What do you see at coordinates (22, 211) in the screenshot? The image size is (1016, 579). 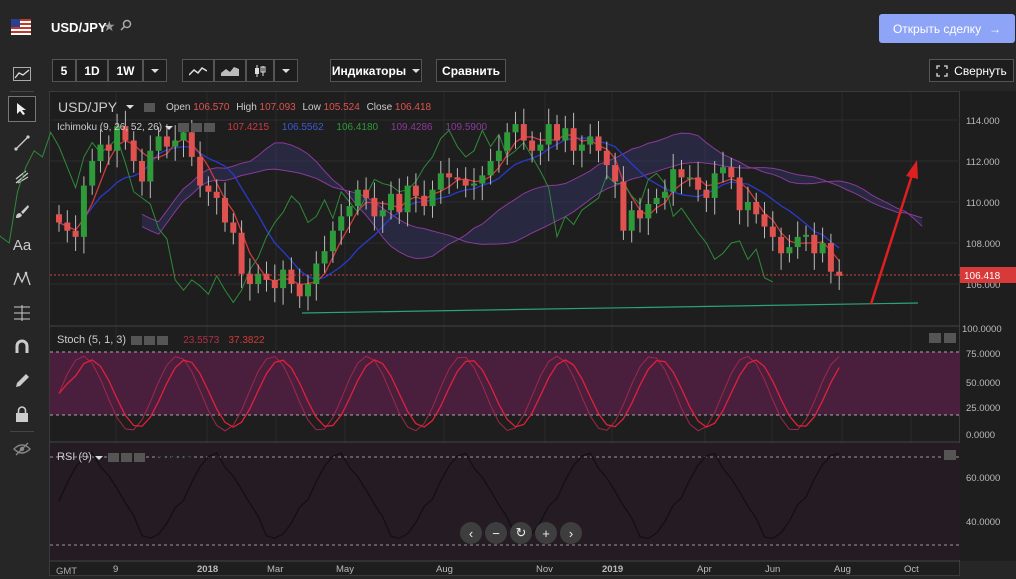 I see `brush-tool` at bounding box center [22, 211].